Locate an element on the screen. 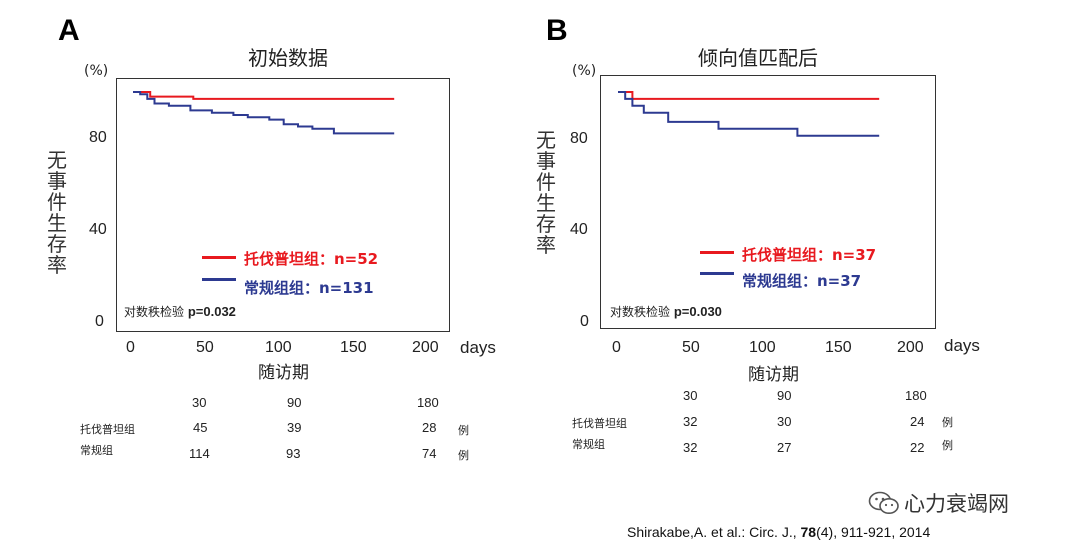 The image size is (1080, 548). panel-a-risk-conventional-90: 93 is located at coordinates (293, 453).